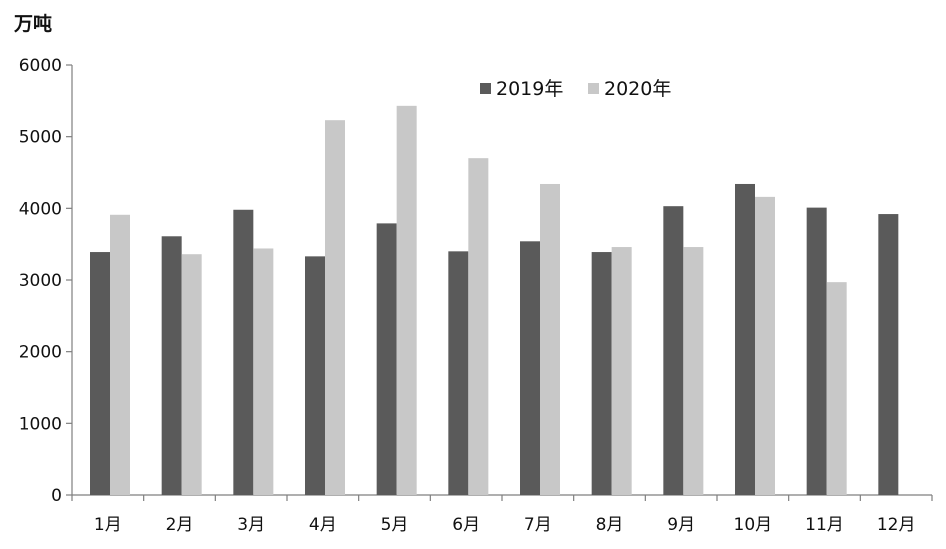 This screenshot has width=946, height=549. I want to click on bar-2019年-1月, so click(100, 373).